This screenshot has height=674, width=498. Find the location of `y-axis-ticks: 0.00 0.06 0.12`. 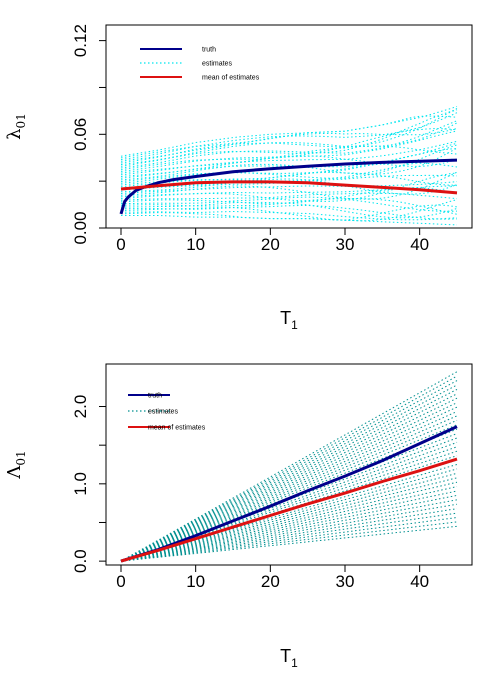

y-axis-ticks: 0.00 0.06 0.12 is located at coordinates (89, 134).